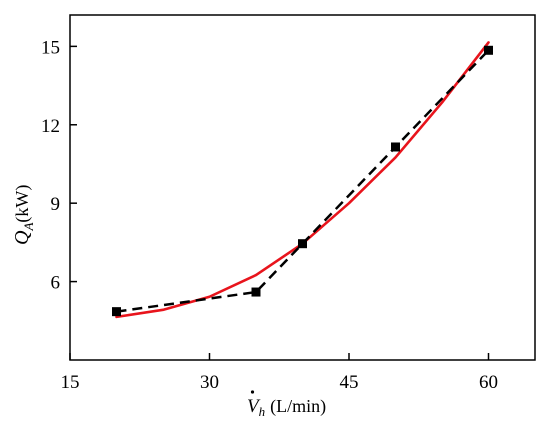 This screenshot has width=550, height=421. What do you see at coordinates (349, 382) in the screenshot?
I see `x-tick-label: 45` at bounding box center [349, 382].